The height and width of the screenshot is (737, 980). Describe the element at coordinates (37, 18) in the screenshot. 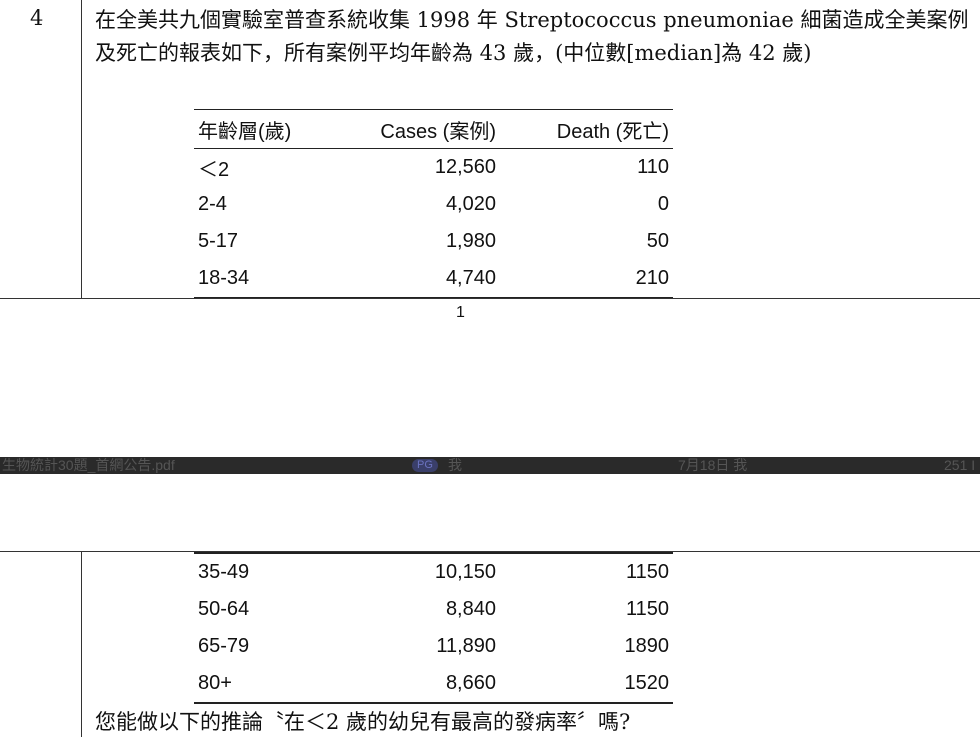

I see `question-number: 4` at that location.